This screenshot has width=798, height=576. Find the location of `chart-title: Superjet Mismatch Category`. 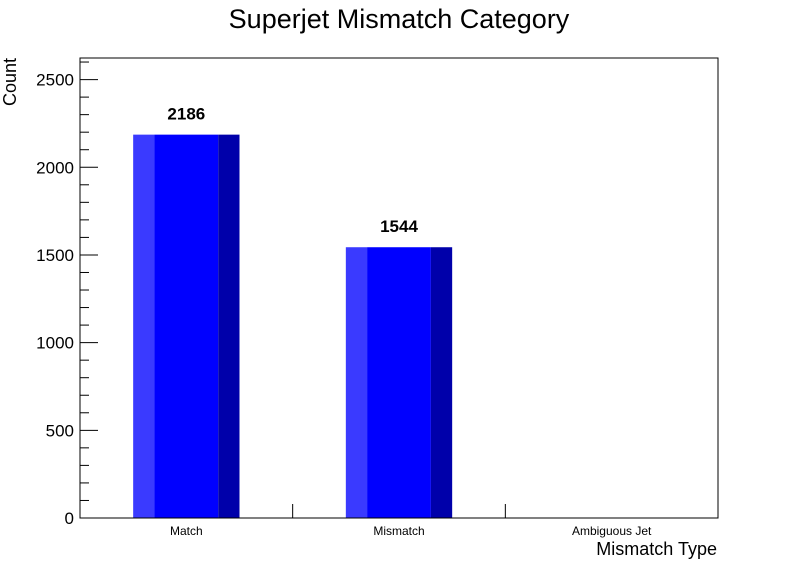

chart-title: Superjet Mismatch Category is located at coordinates (399, 19).